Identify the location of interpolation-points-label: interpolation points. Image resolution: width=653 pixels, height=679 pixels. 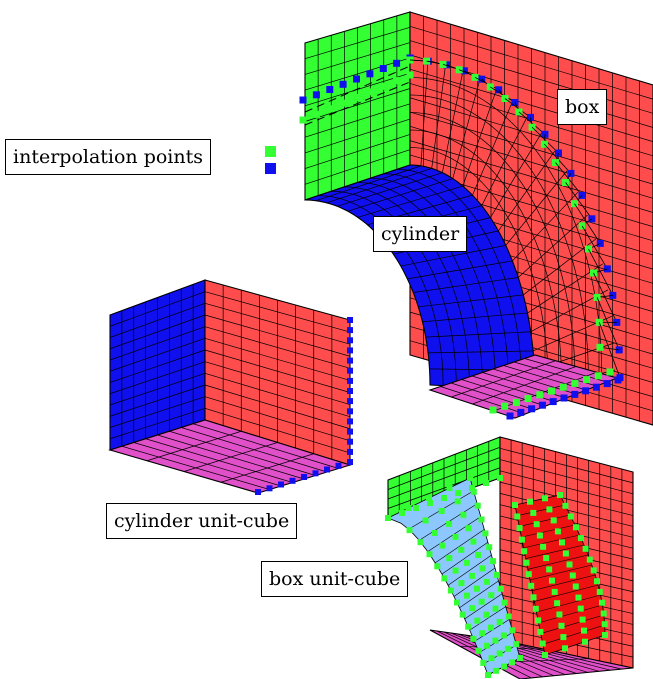
(108, 157).